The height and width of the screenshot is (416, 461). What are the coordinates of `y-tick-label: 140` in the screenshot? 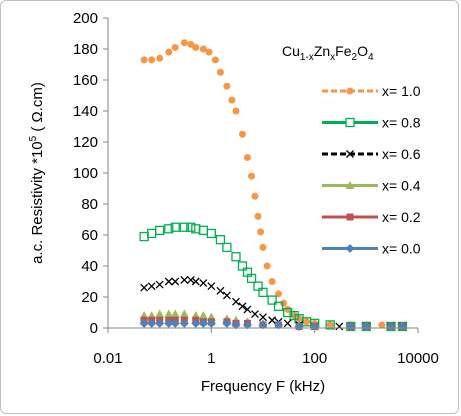 It's located at (85, 111).